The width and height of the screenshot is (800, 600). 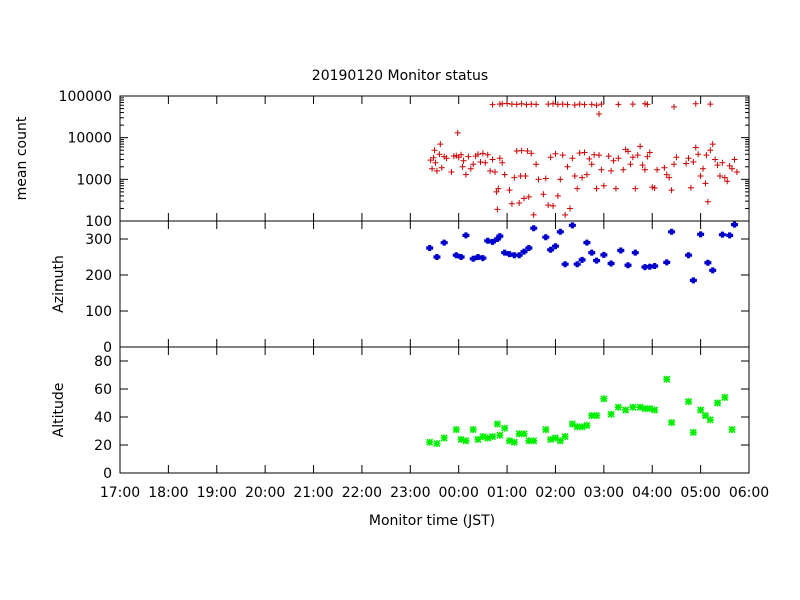 I want to click on y-tick-label: 20, so click(x=103, y=446).